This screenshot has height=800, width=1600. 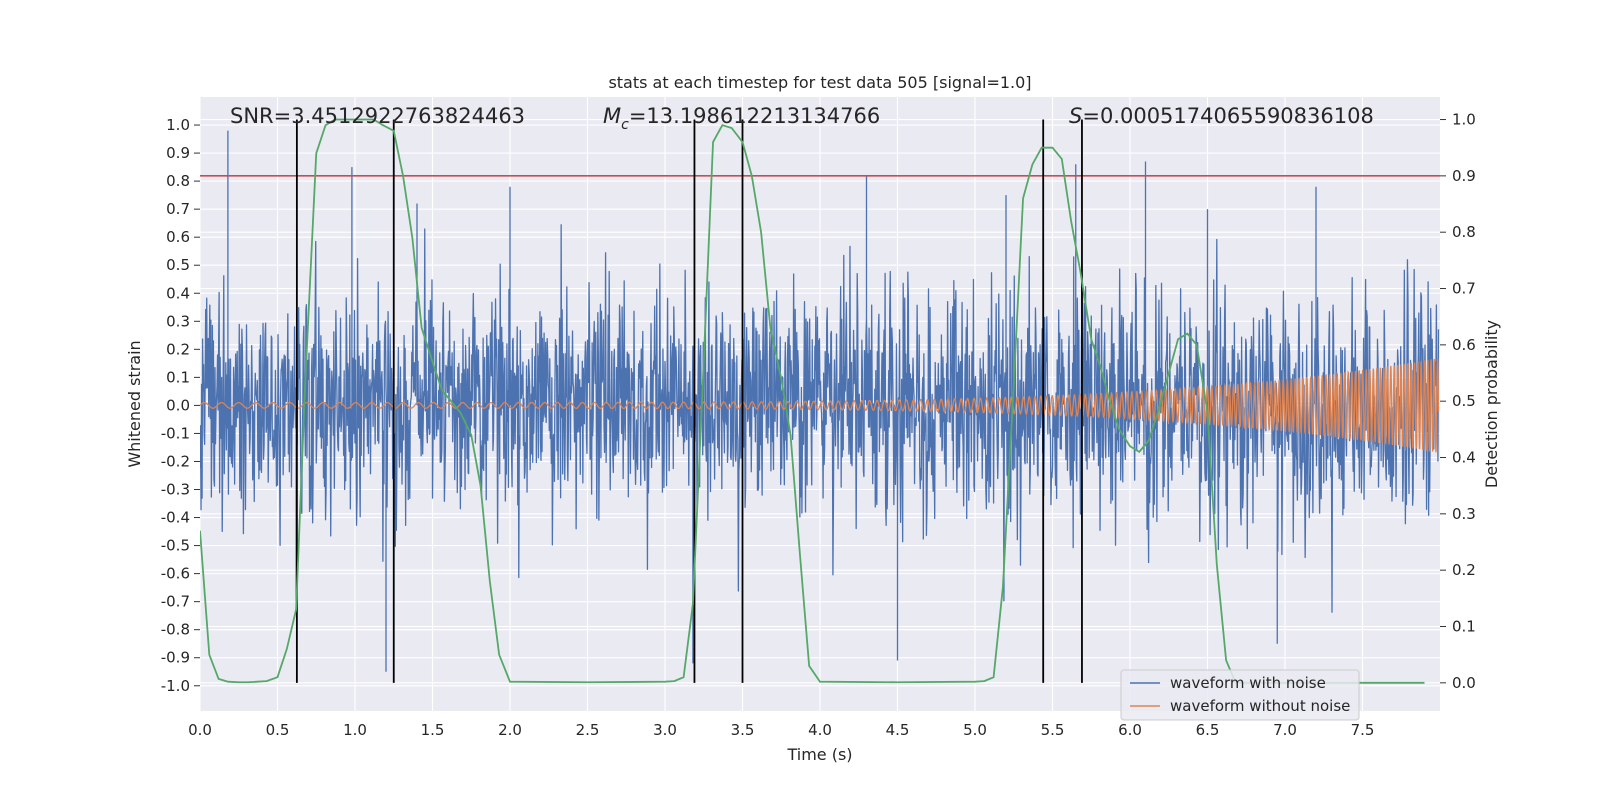 I want to click on x-tick-label: 0.5, so click(x=278, y=730).